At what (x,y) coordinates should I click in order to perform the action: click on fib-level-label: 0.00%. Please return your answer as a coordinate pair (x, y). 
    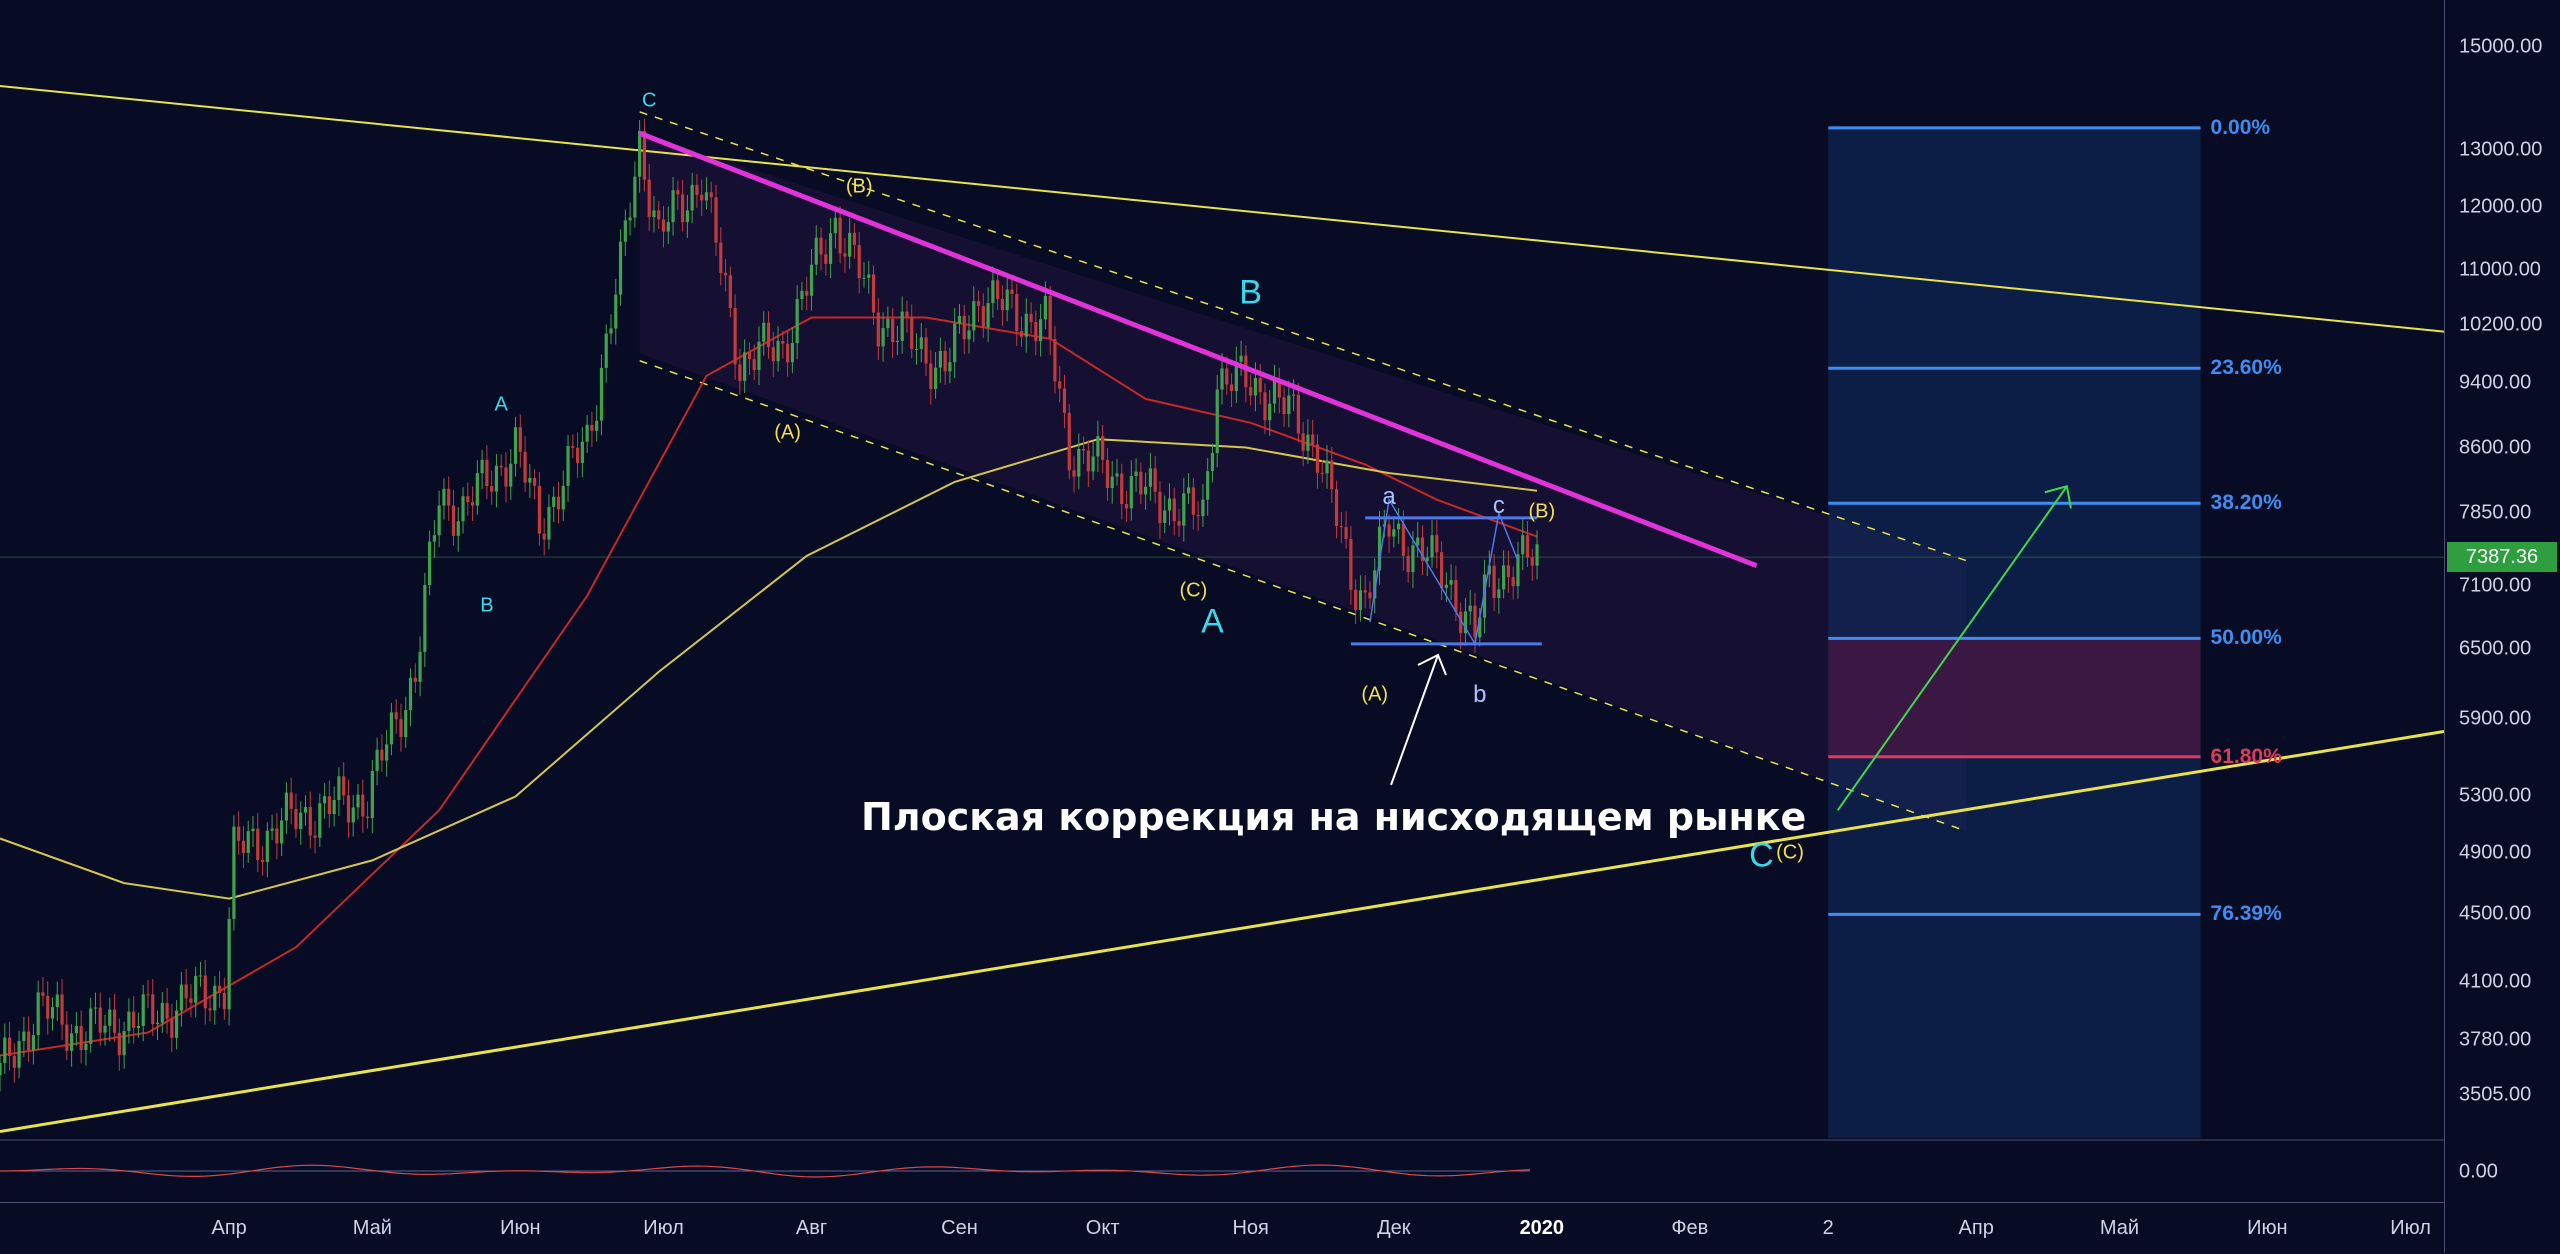
    Looking at the image, I should click on (2240, 127).